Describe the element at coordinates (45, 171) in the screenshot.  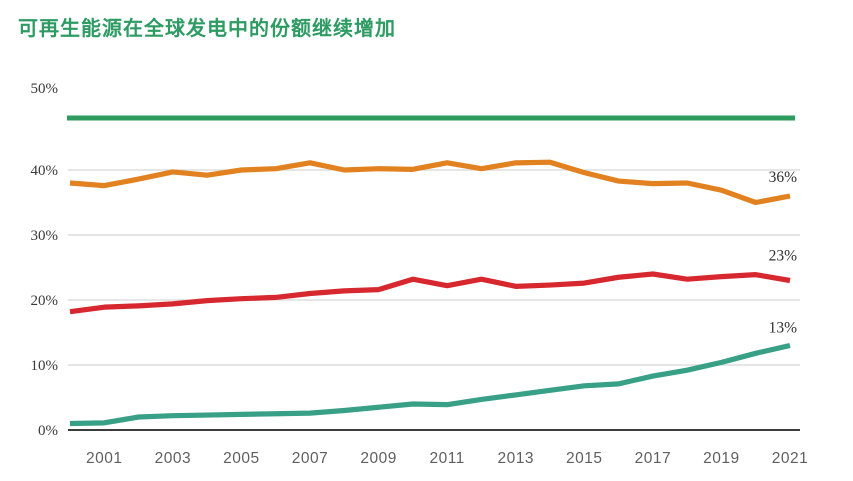
I see `y-axis-label-40: 40%` at that location.